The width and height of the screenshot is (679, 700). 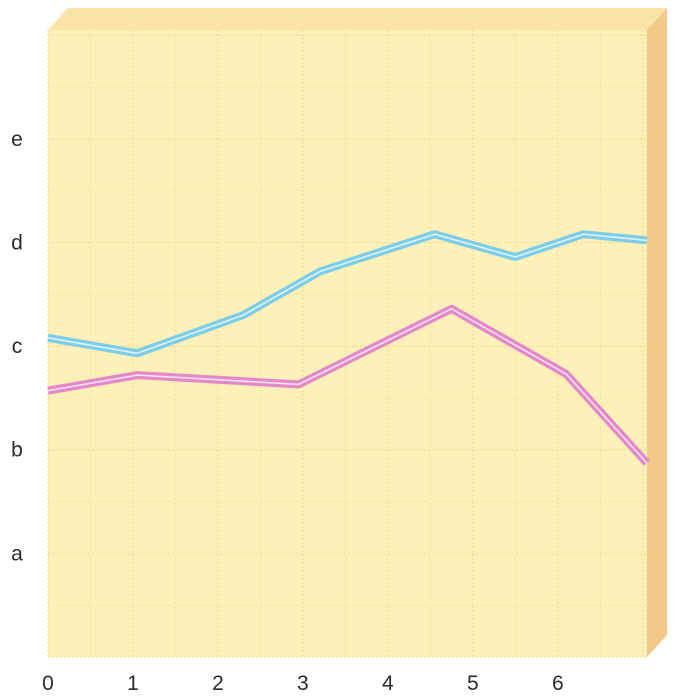 I want to click on x-tick-label: 3, so click(x=303, y=683).